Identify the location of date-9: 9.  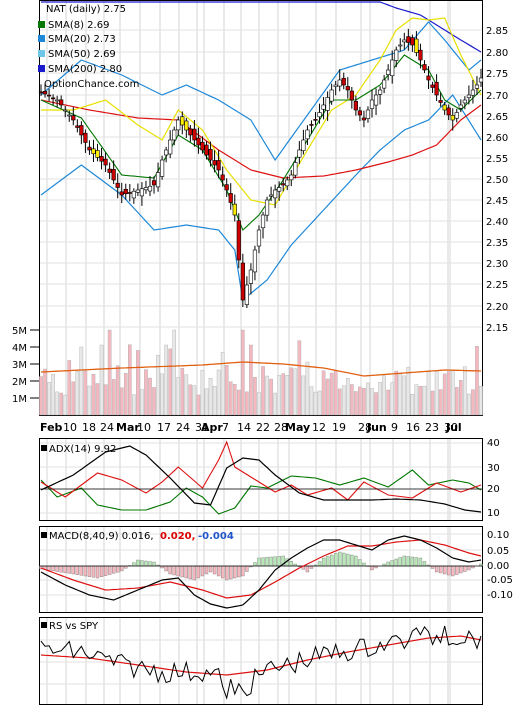
(394, 427).